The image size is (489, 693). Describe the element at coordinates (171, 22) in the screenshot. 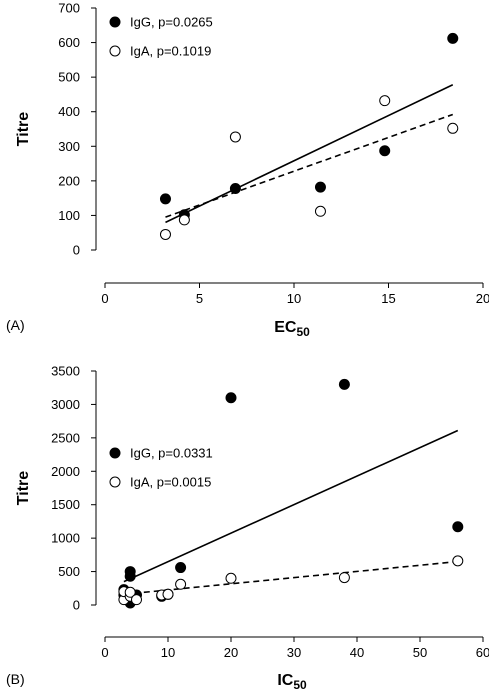

I see `legend-entry: IgG, p=0.0265` at that location.